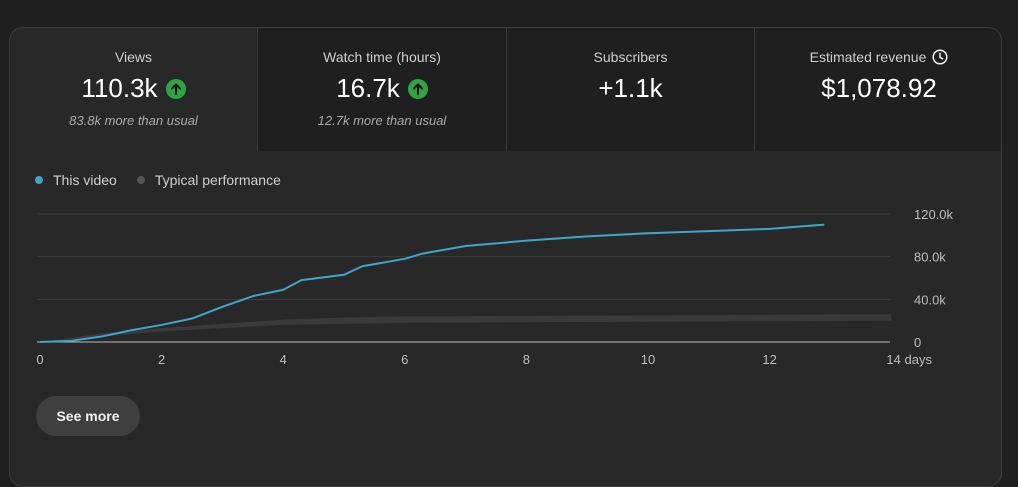  What do you see at coordinates (368, 88) in the screenshot?
I see `watch-time-value: 16.7k` at bounding box center [368, 88].